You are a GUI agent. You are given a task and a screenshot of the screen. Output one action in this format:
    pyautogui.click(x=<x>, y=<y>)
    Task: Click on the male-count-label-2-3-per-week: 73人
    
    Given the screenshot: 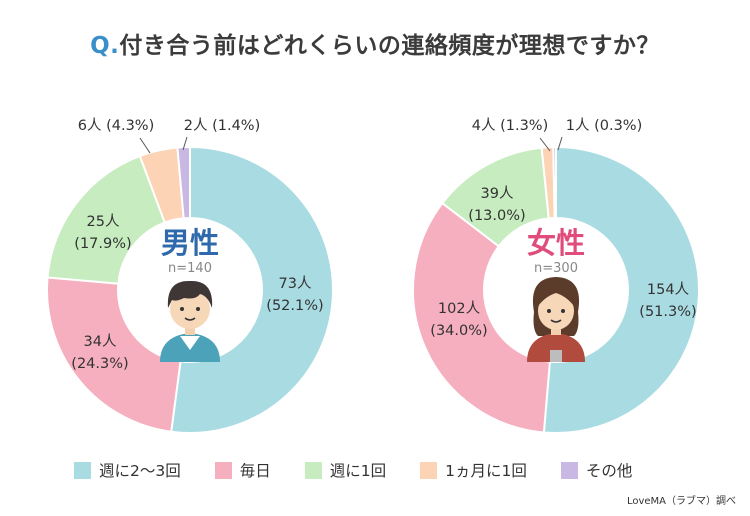 What is the action you would take?
    pyautogui.click(x=295, y=283)
    